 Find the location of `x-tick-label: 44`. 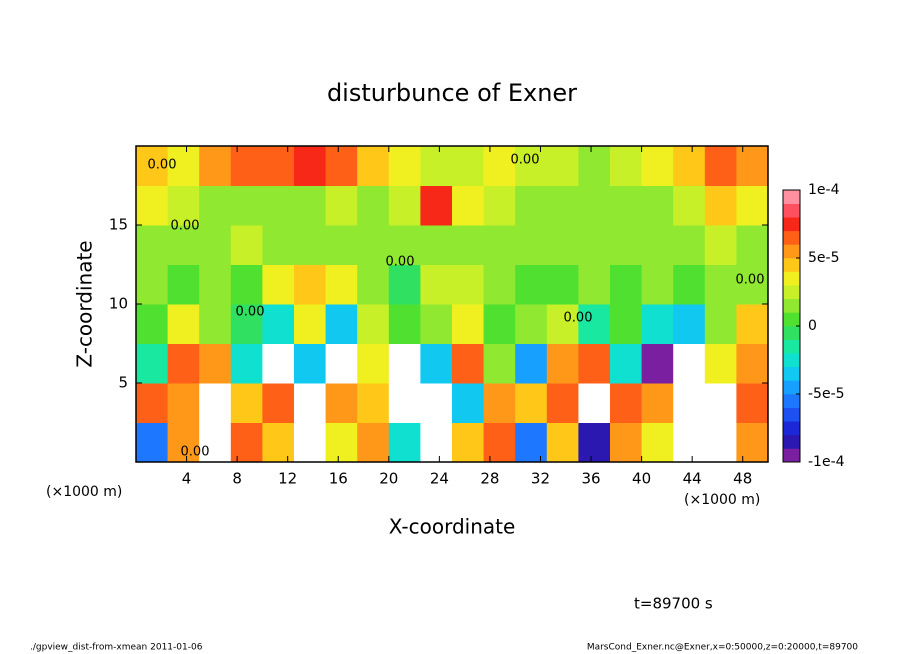

x-tick-label: 44 is located at coordinates (692, 479).